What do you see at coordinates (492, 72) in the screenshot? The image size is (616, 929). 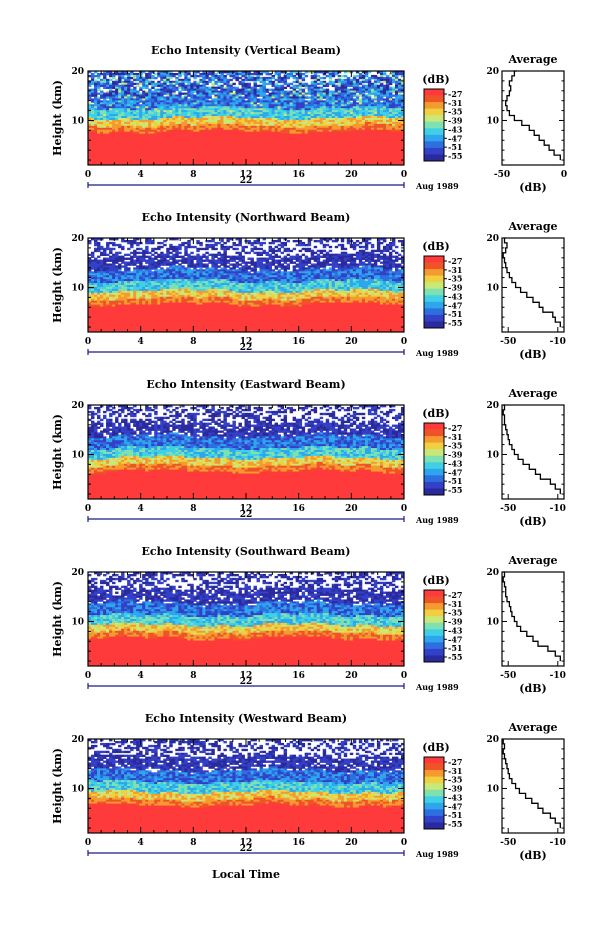 I see `profile-y-tick-label: 20` at bounding box center [492, 72].